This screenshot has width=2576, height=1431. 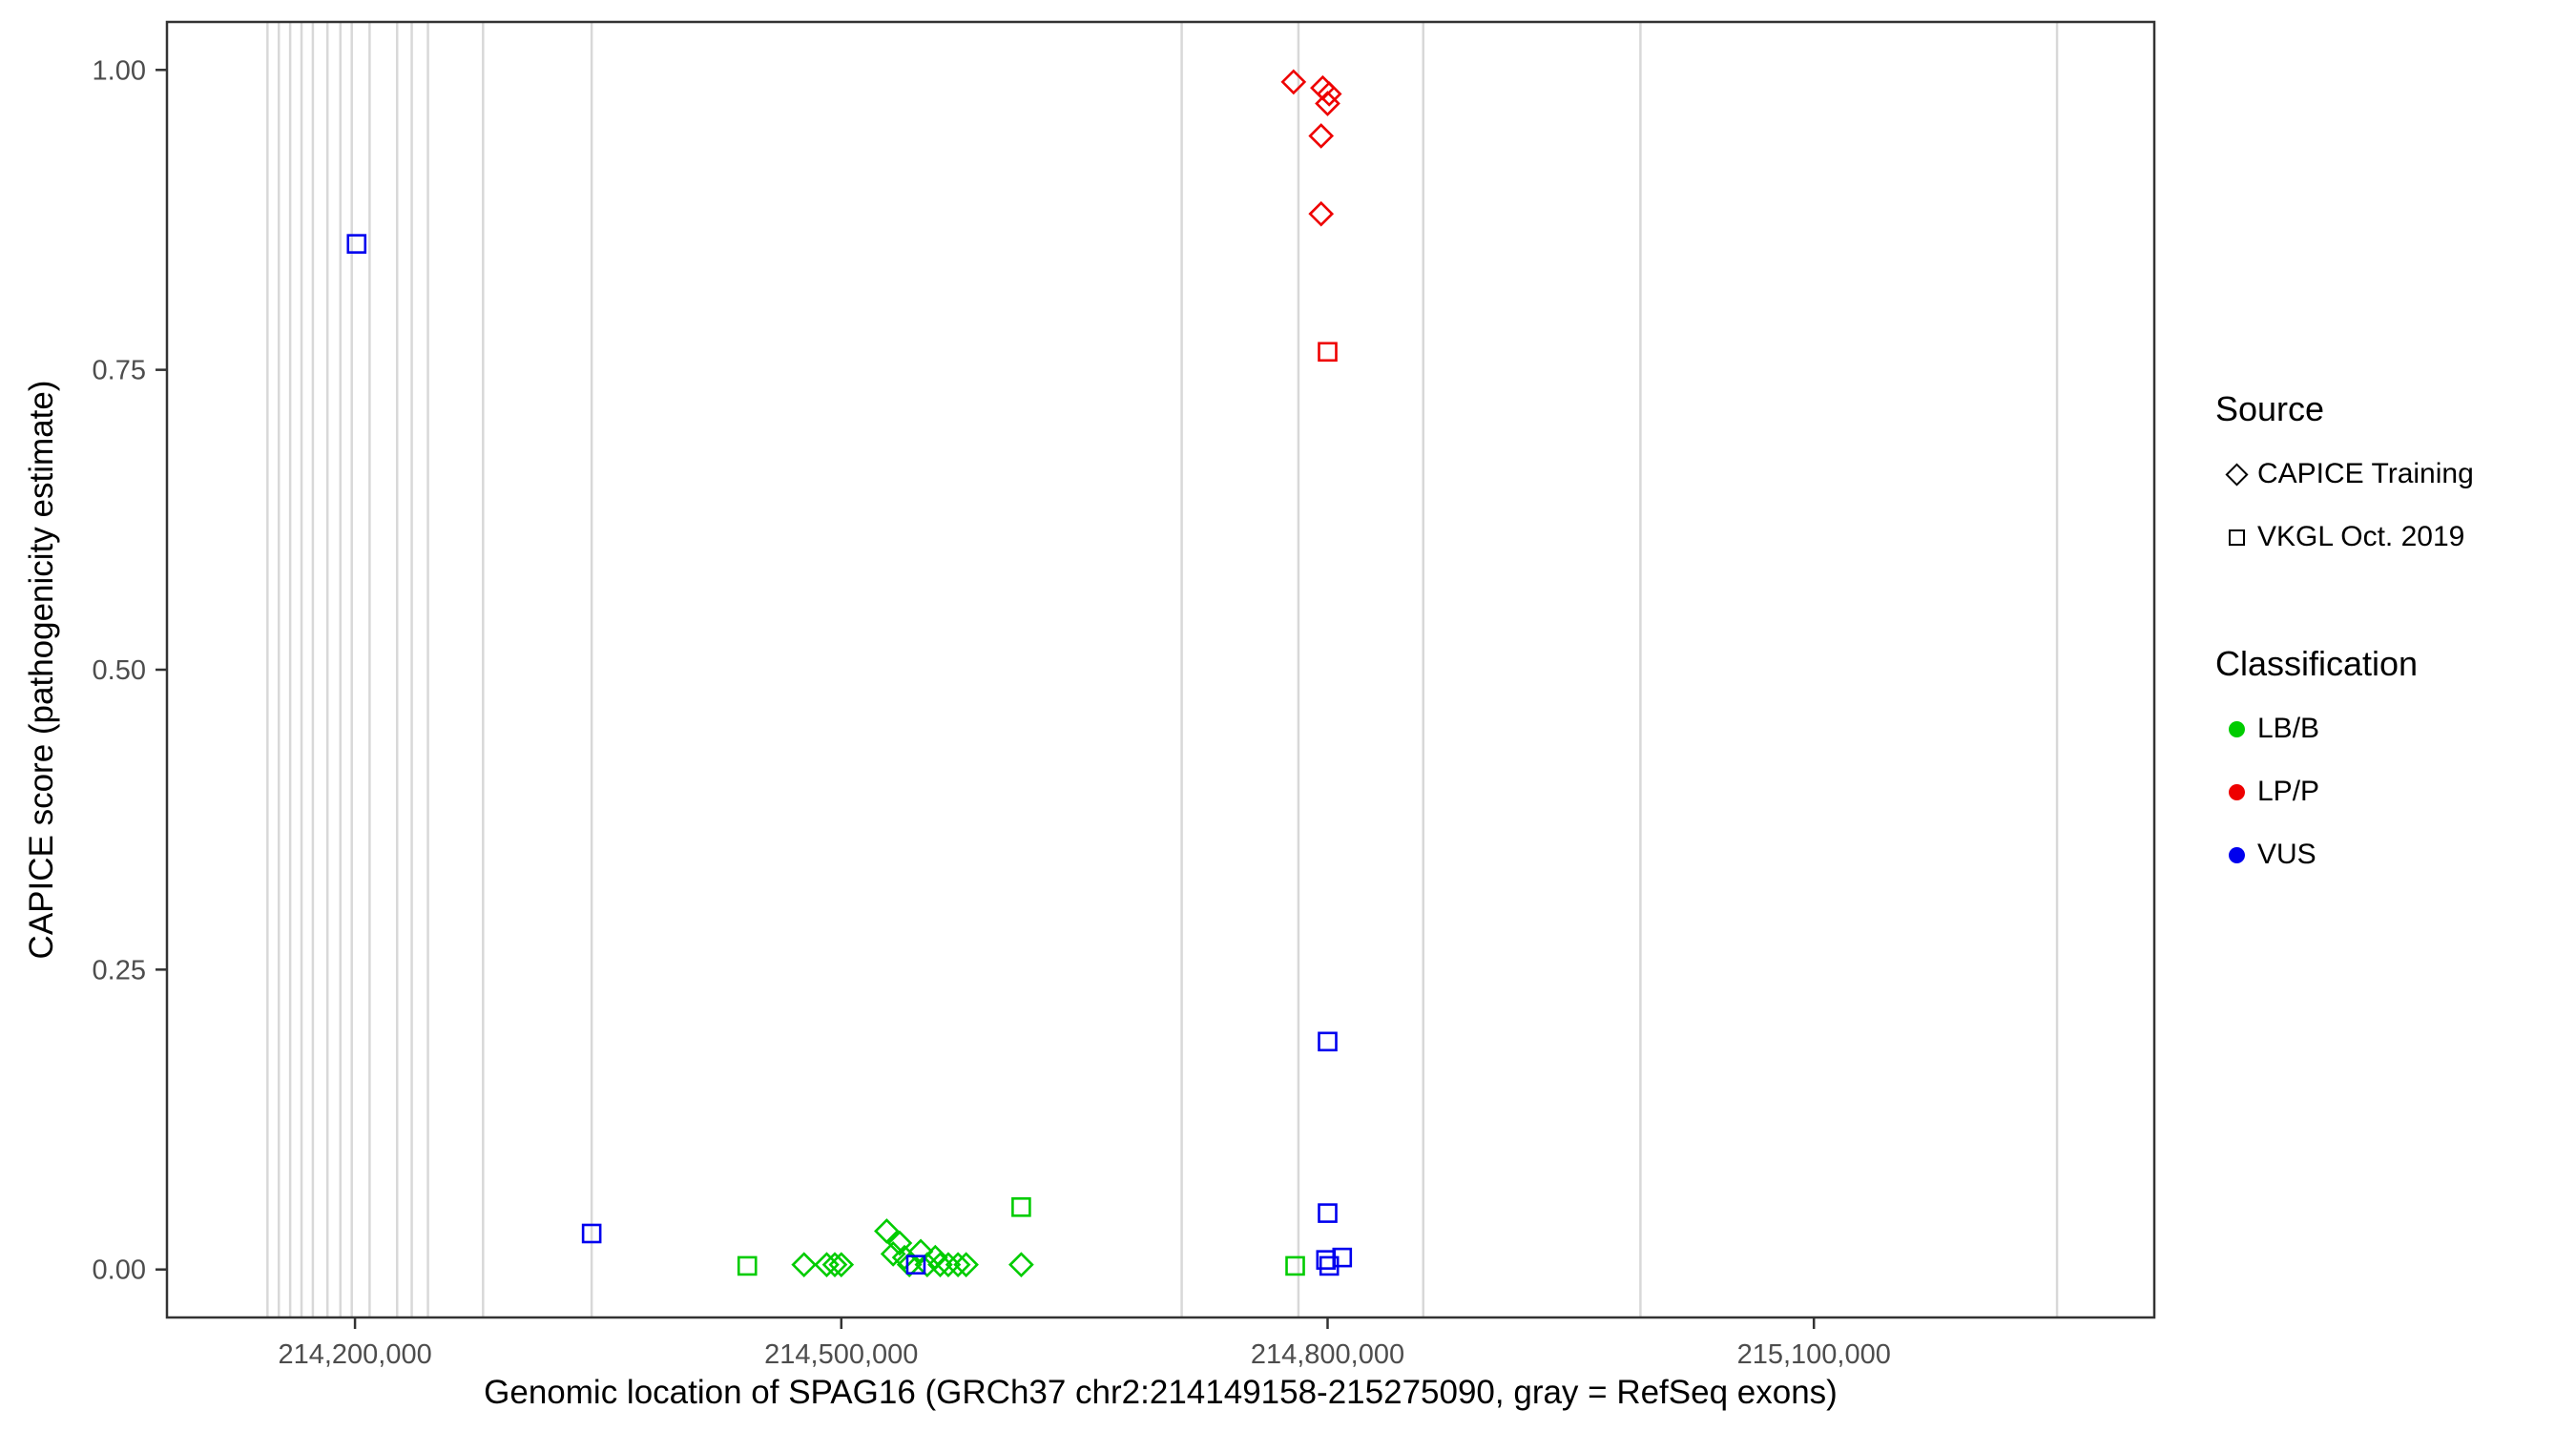 I want to click on y-axis-tick-label: 0.25, so click(x=119, y=970).